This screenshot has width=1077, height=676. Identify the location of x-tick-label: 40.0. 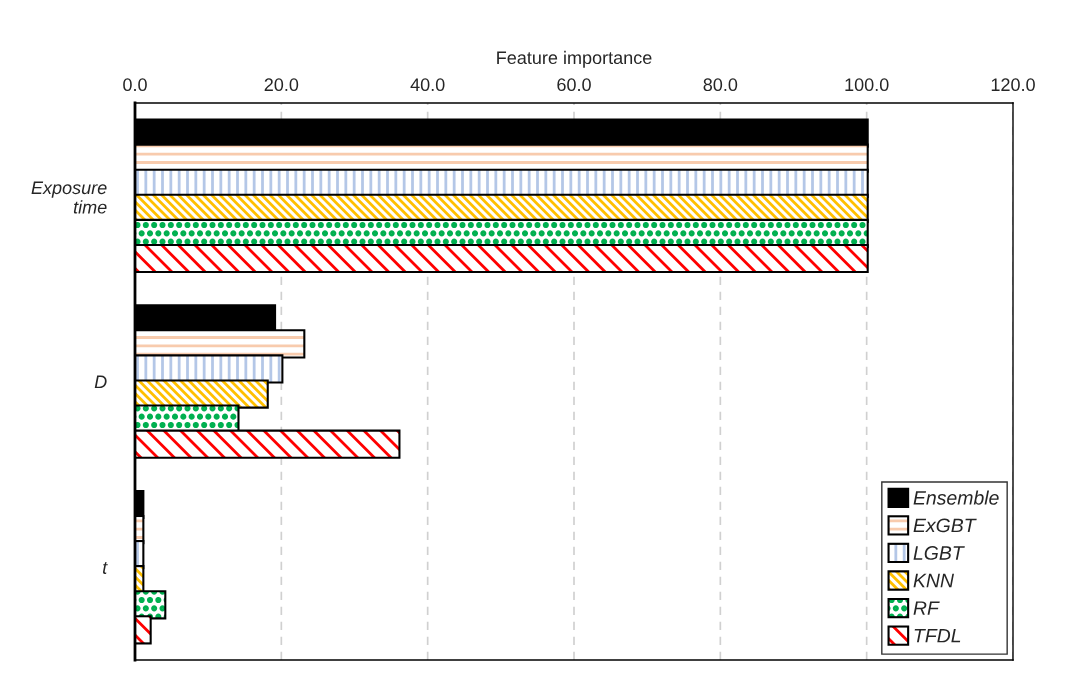
(427, 85).